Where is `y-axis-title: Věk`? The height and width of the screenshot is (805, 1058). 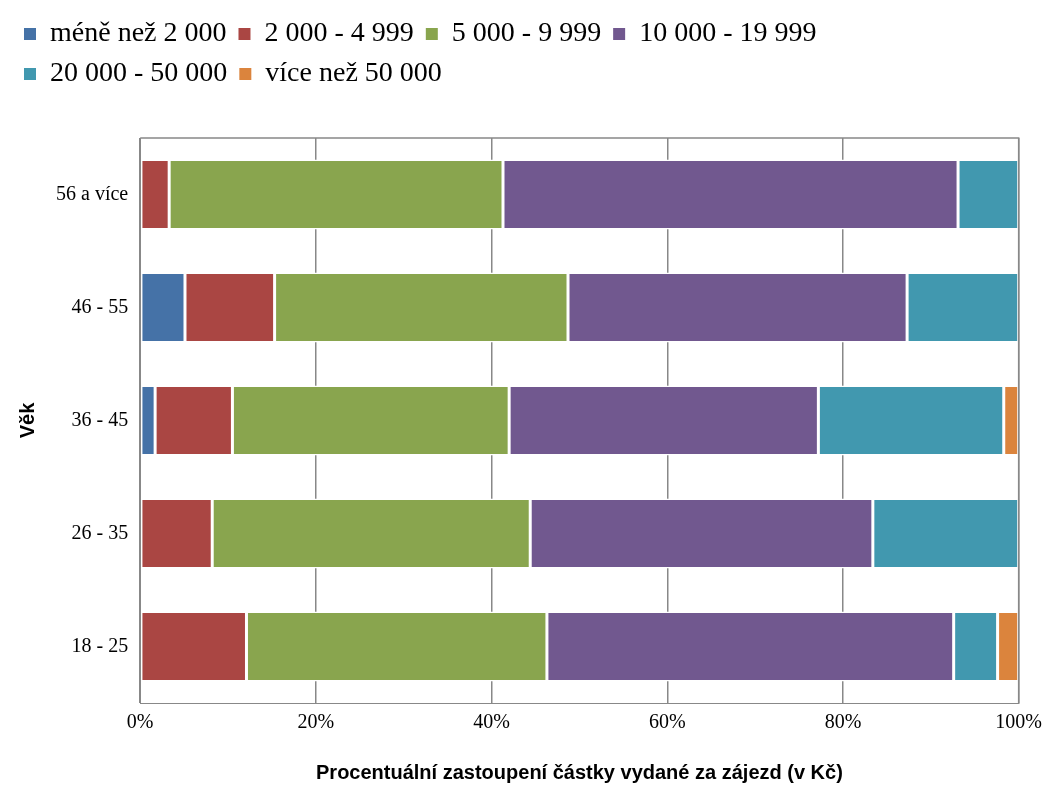 y-axis-title: Věk is located at coordinates (26, 420).